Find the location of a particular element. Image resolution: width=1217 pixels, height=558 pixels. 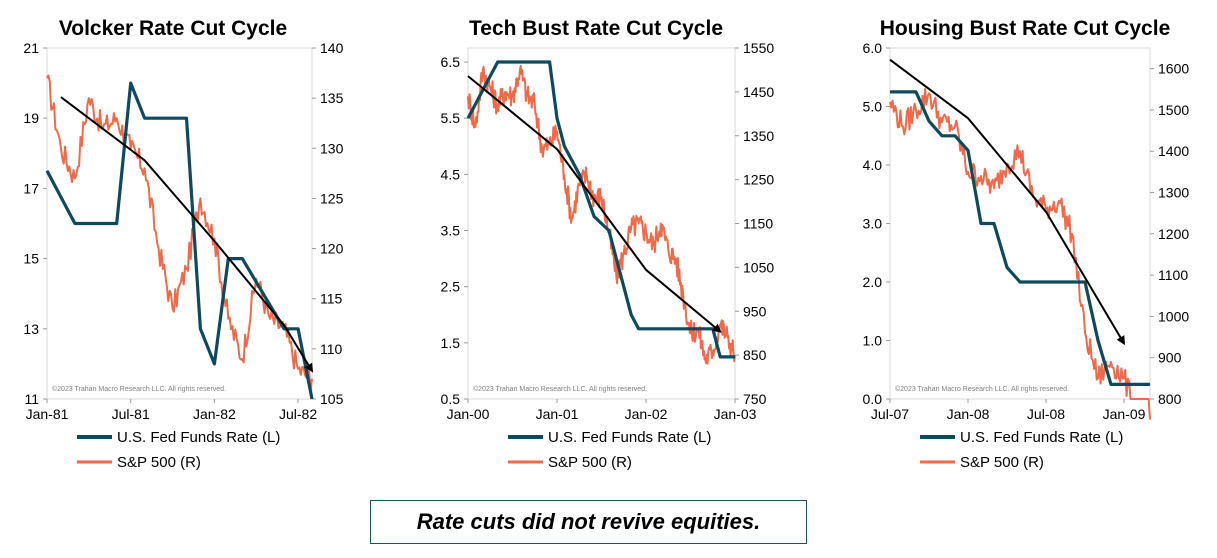

y-right-tick-label: 1600 is located at coordinates (1173, 69).